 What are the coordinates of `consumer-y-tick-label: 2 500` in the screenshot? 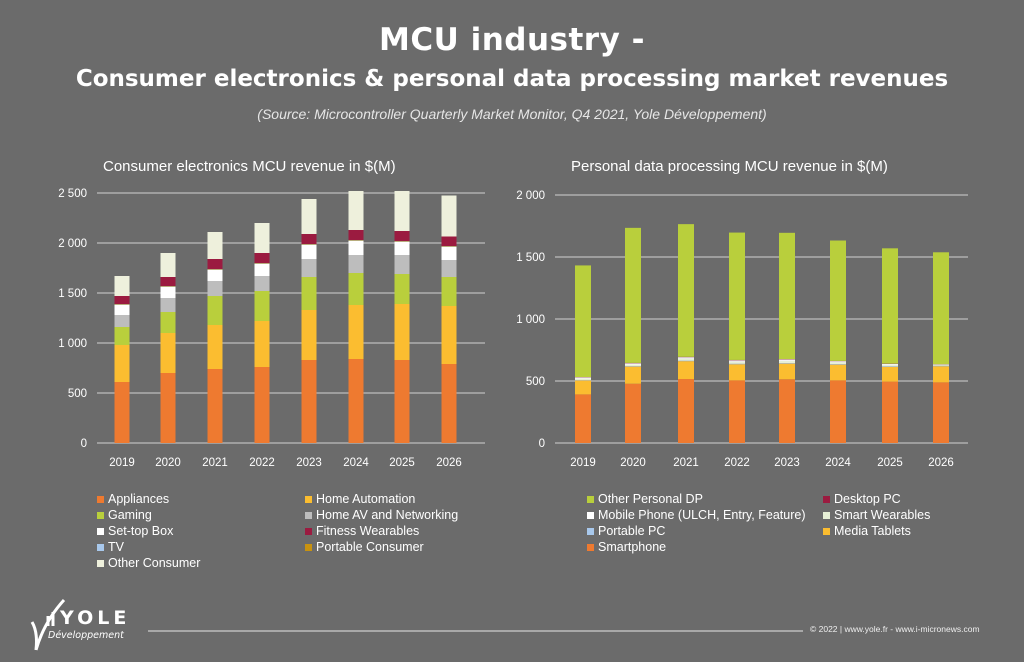 It's located at (72, 194).